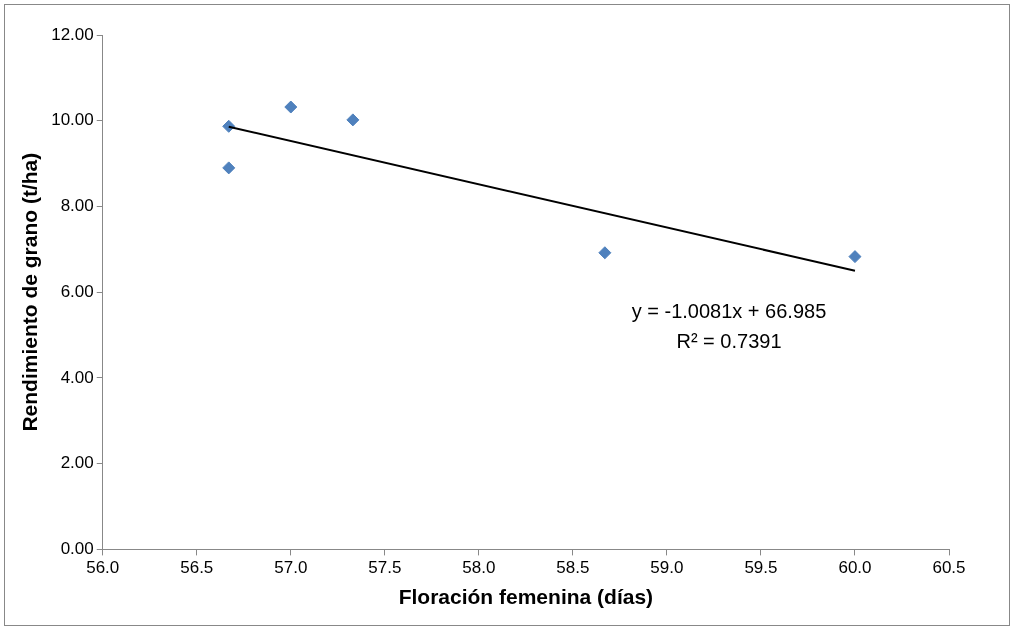  Describe the element at coordinates (77, 463) in the screenshot. I see `y-tick-label: 2.00` at that location.